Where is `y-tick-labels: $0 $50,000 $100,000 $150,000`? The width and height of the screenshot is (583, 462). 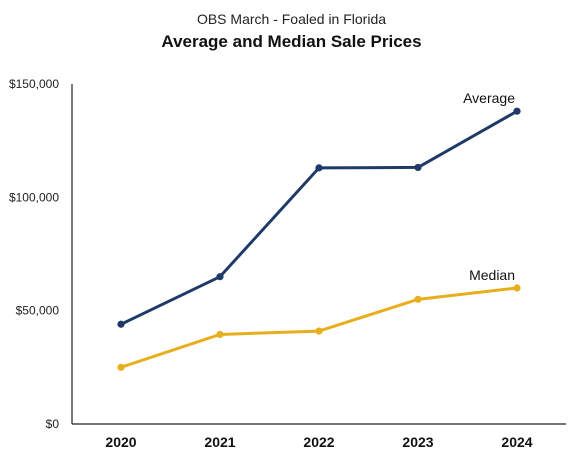
y-tick-labels: $0 $50,000 $100,000 $150,000 is located at coordinates (34, 254).